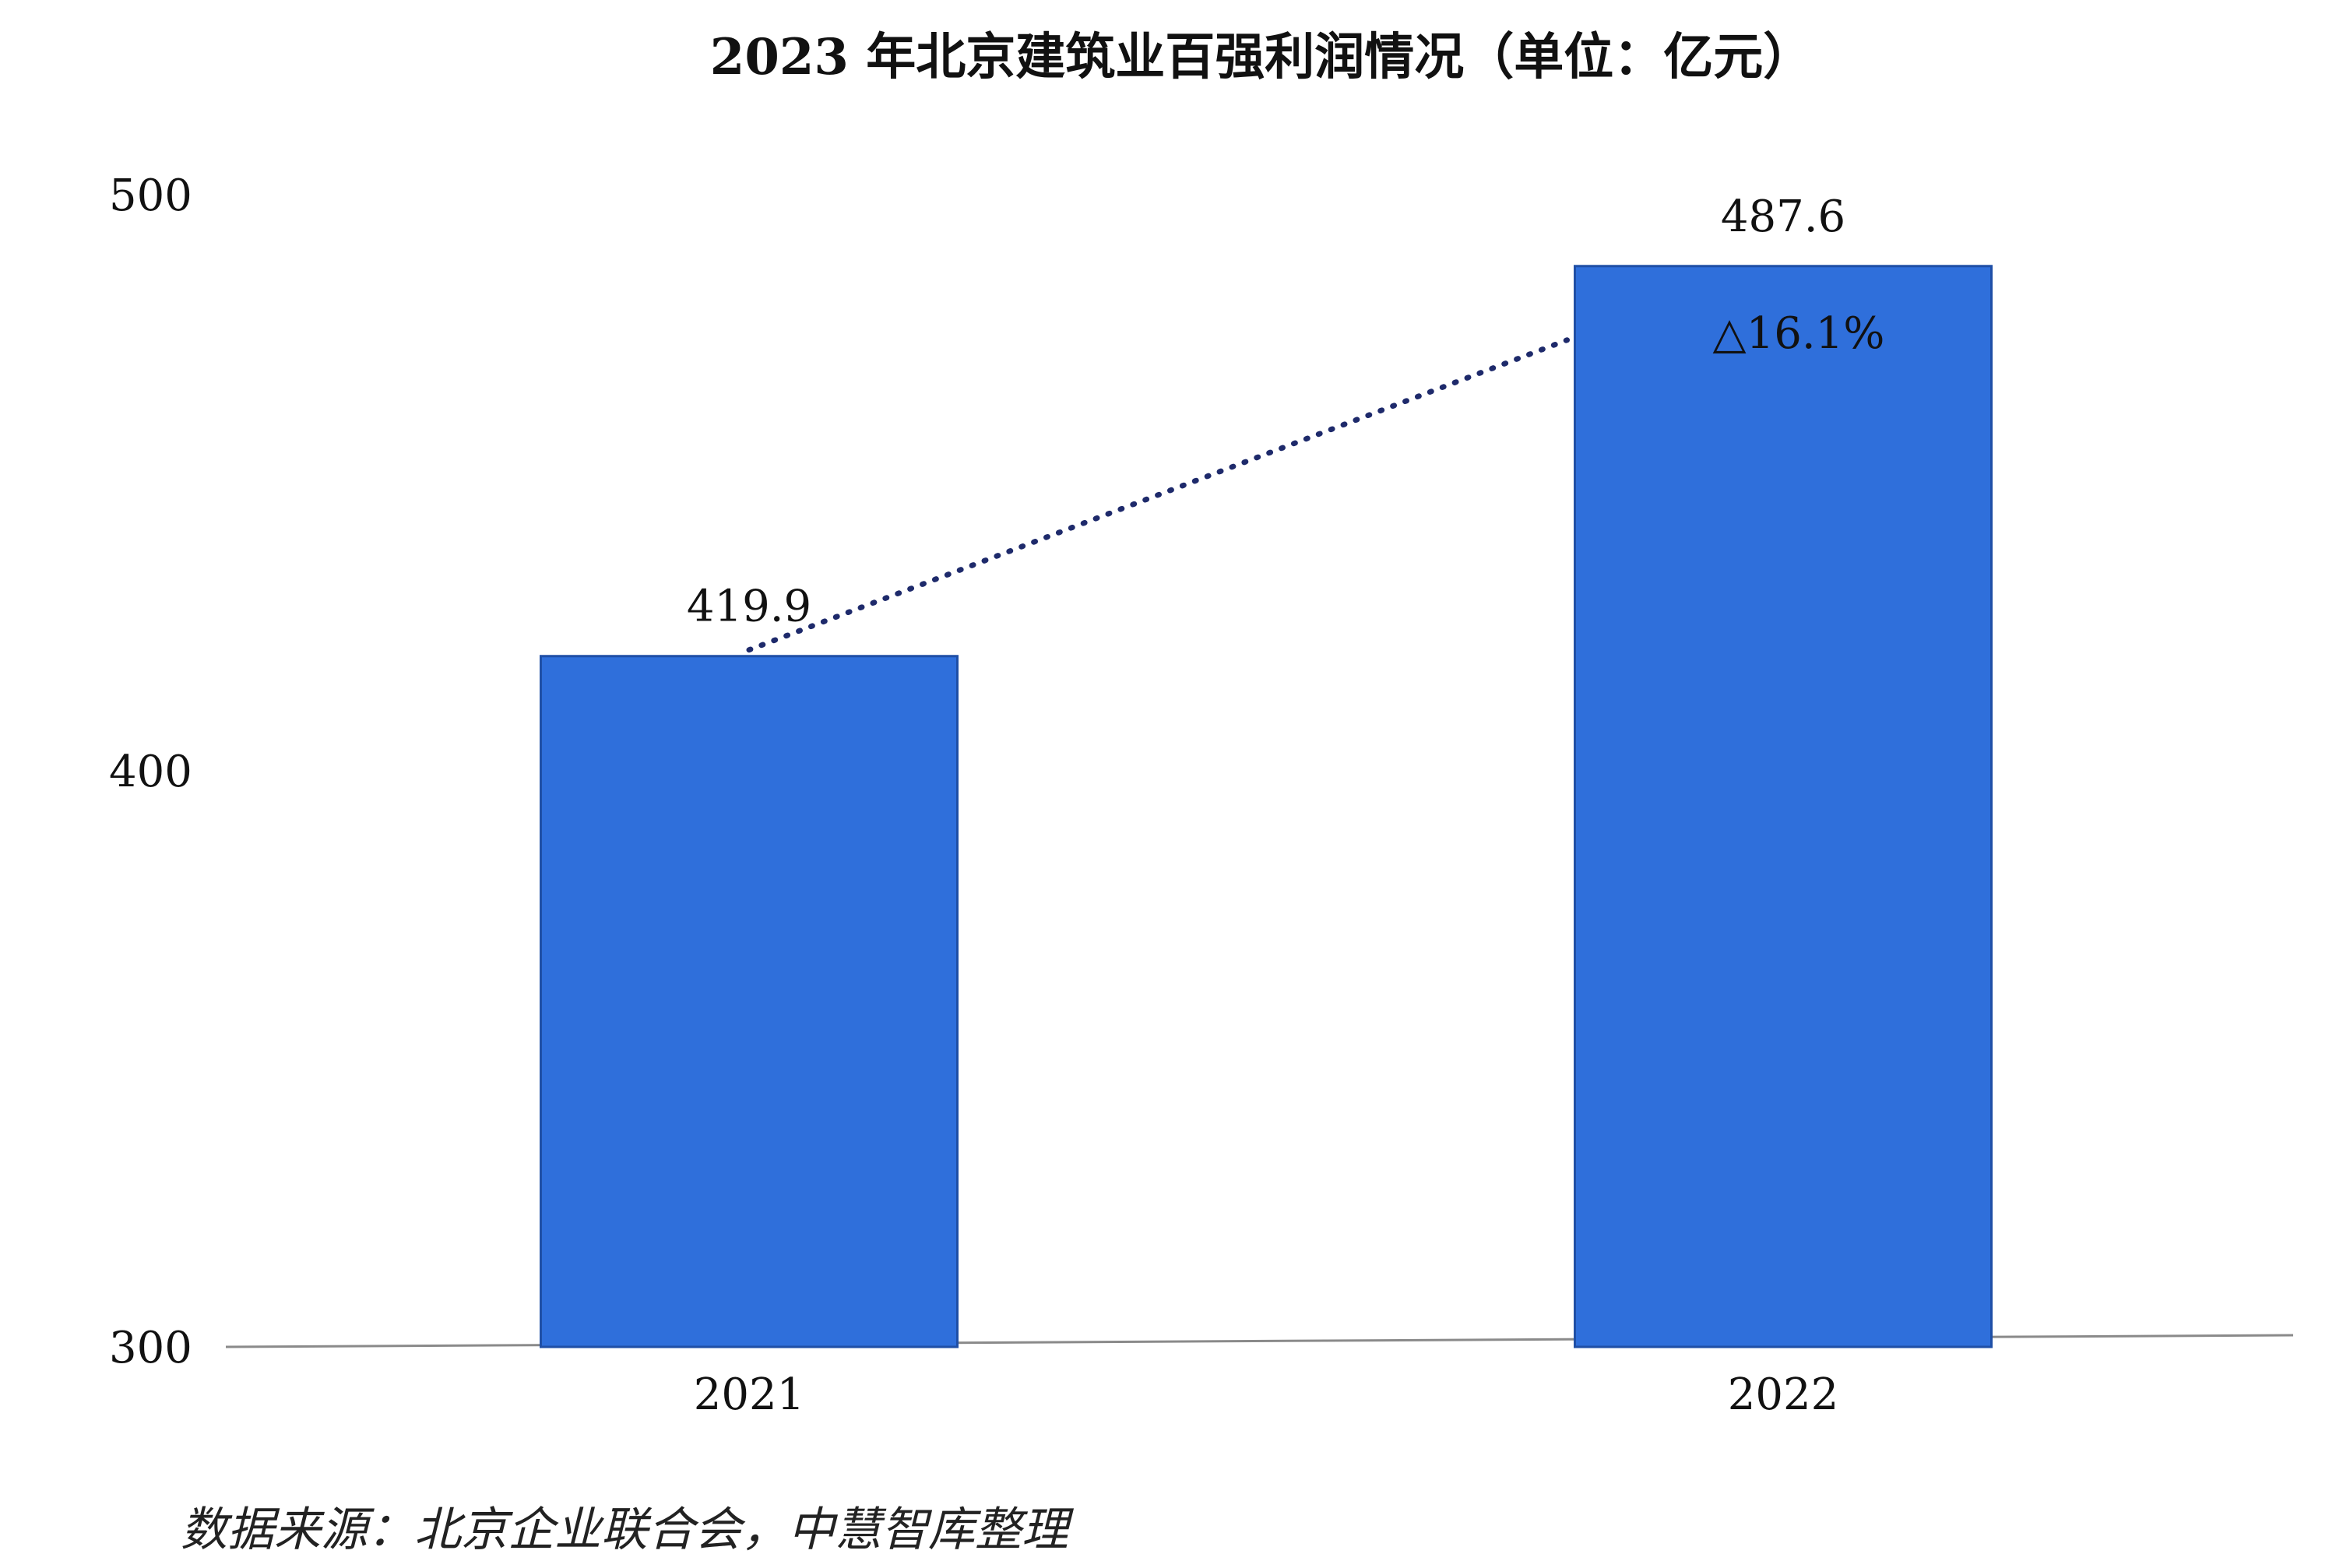  What do you see at coordinates (628, 1530) in the screenshot?
I see `source-note: 数据来源：北京企业联合会，中慧智库整理` at bounding box center [628, 1530].